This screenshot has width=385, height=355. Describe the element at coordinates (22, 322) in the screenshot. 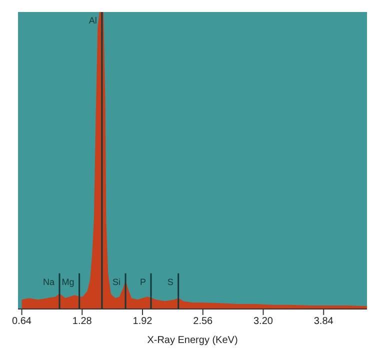

I see `x-tick-label: 0.64` at that location.